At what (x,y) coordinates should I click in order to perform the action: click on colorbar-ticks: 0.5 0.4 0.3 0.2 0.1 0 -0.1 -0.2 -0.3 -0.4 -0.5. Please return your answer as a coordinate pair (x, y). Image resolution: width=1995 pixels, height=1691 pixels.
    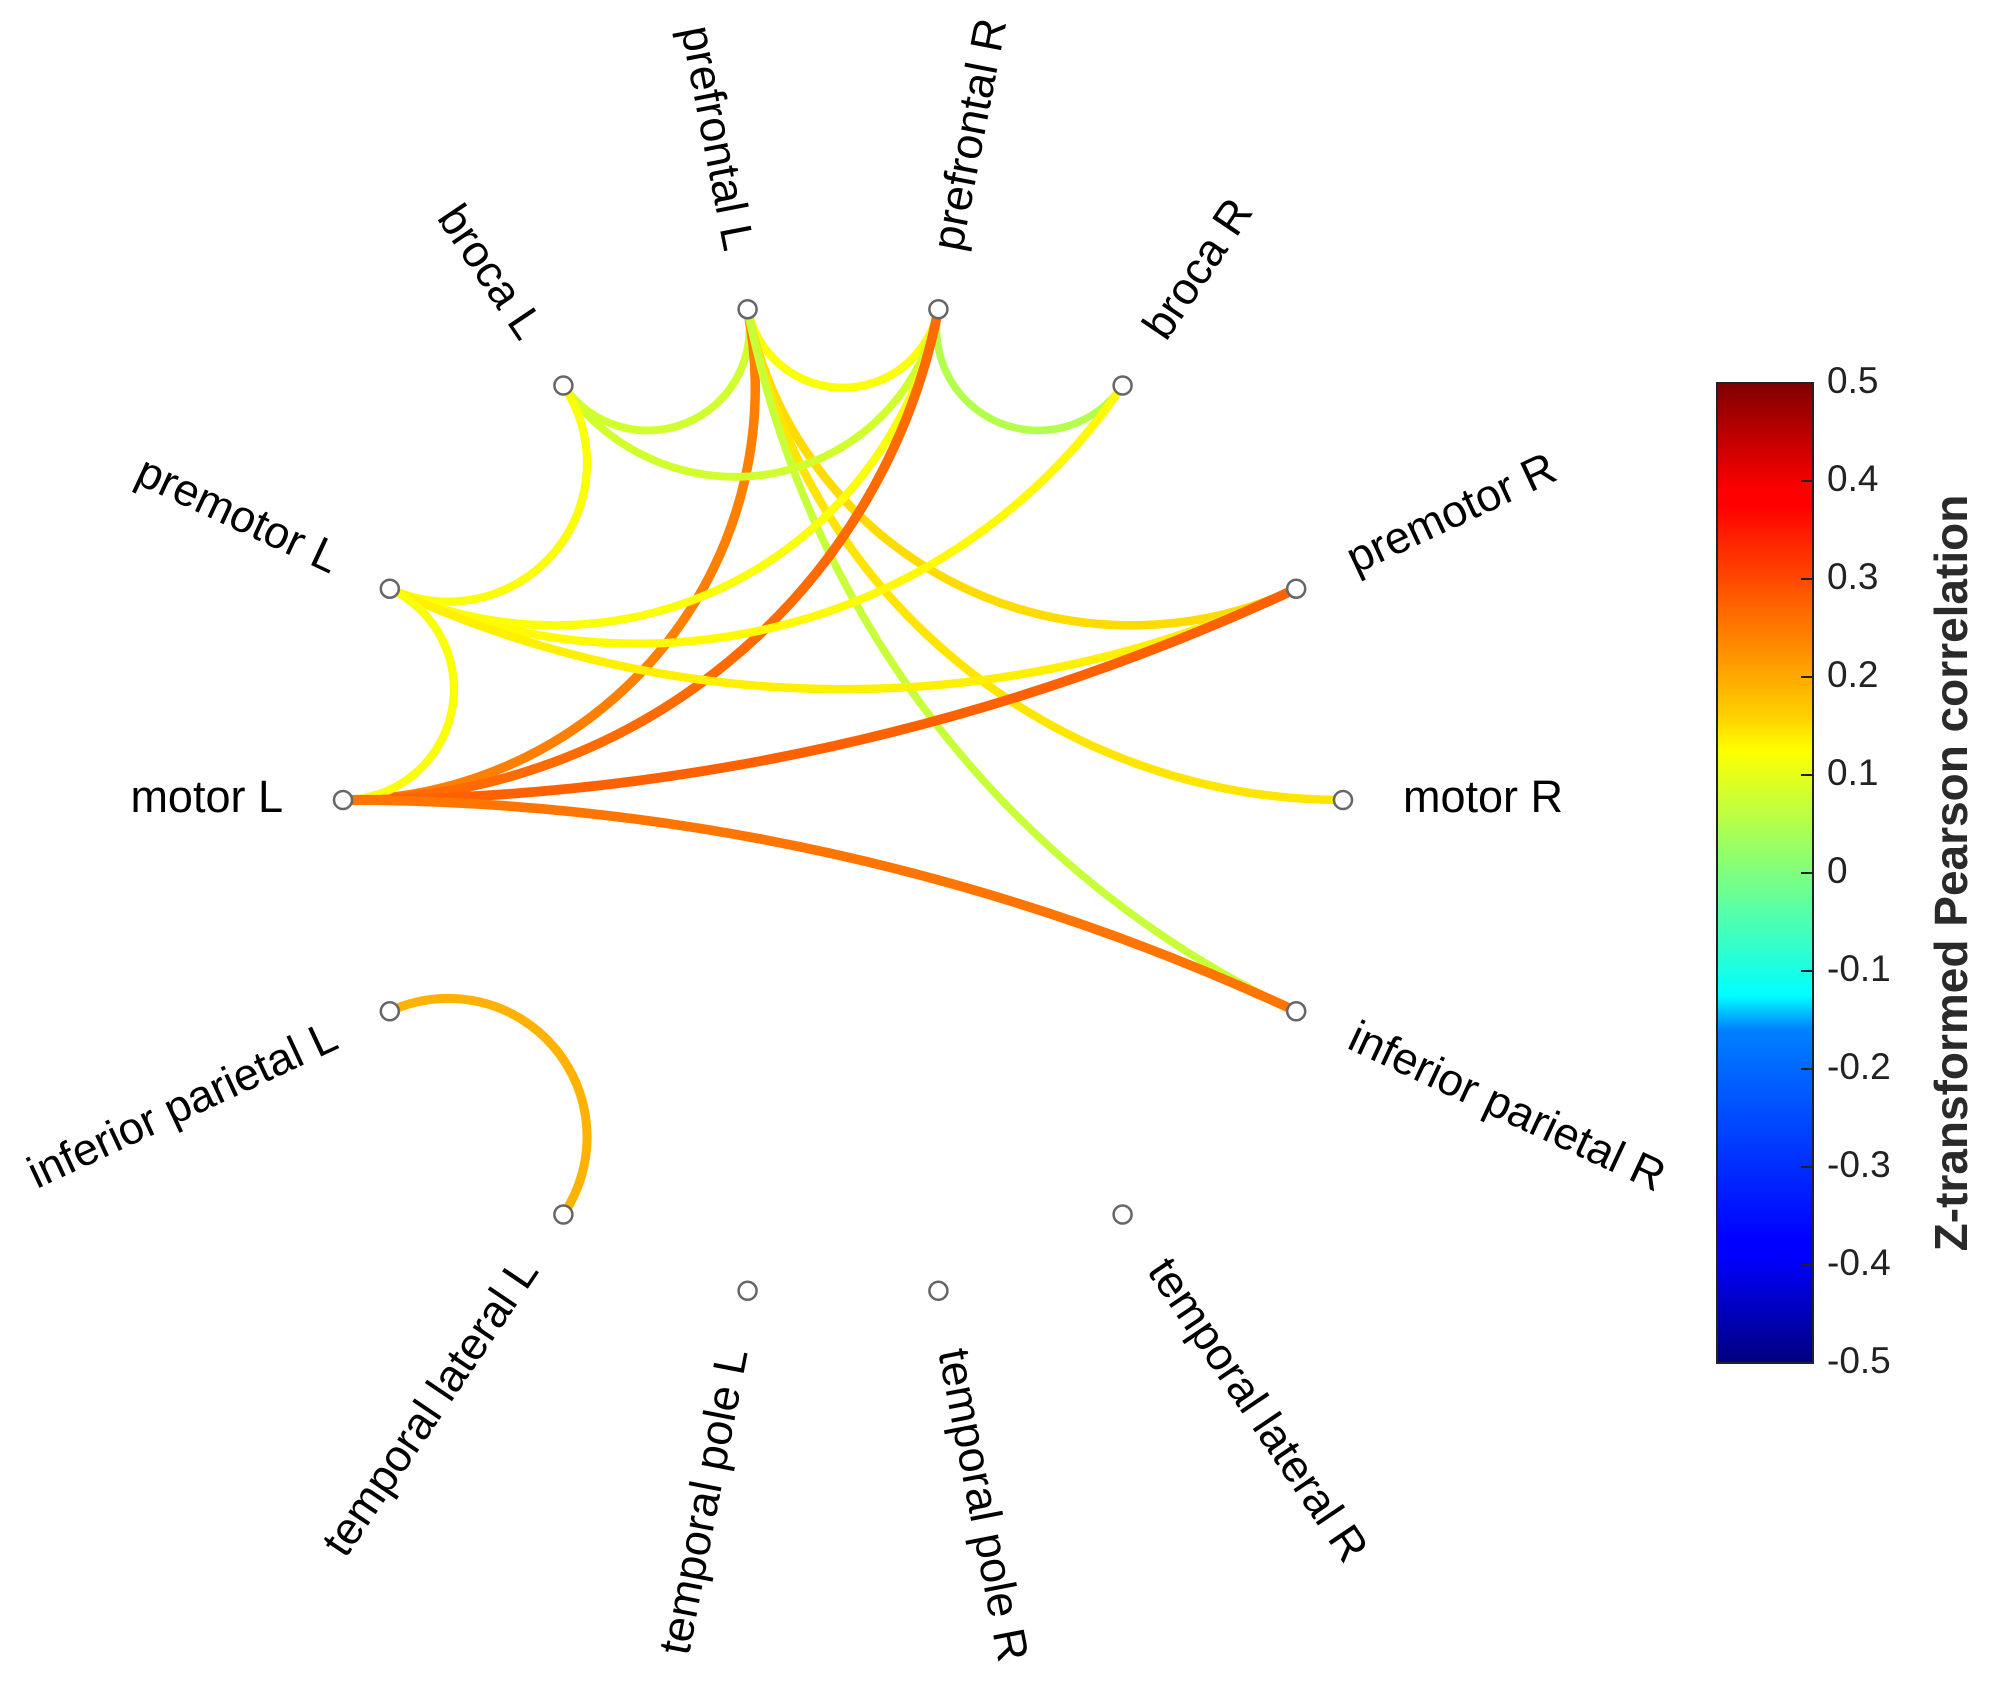
    Looking at the image, I should click on (1846, 870).